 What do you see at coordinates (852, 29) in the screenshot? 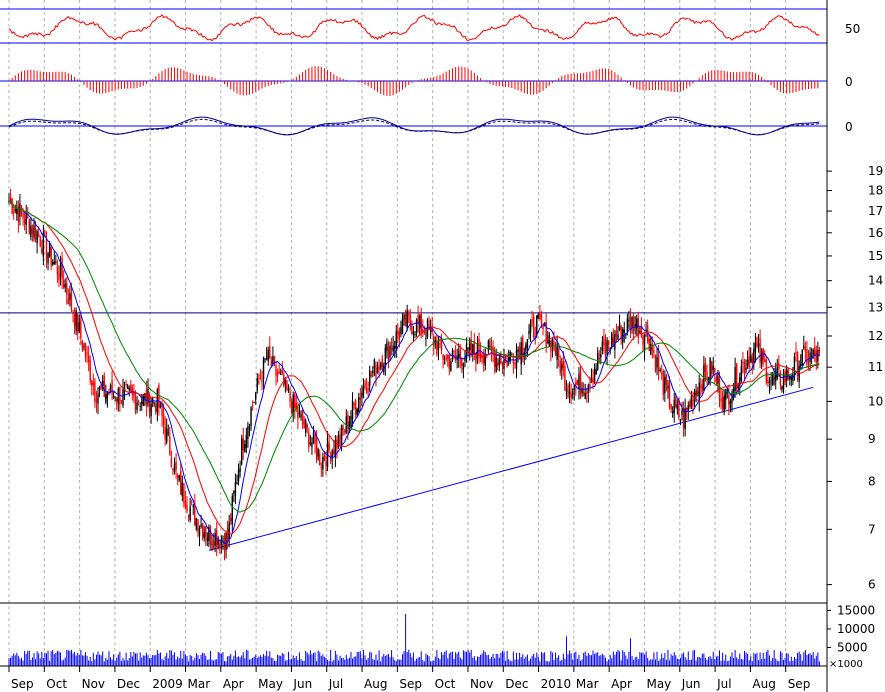
I see `rsi-level-label: 50` at bounding box center [852, 29].